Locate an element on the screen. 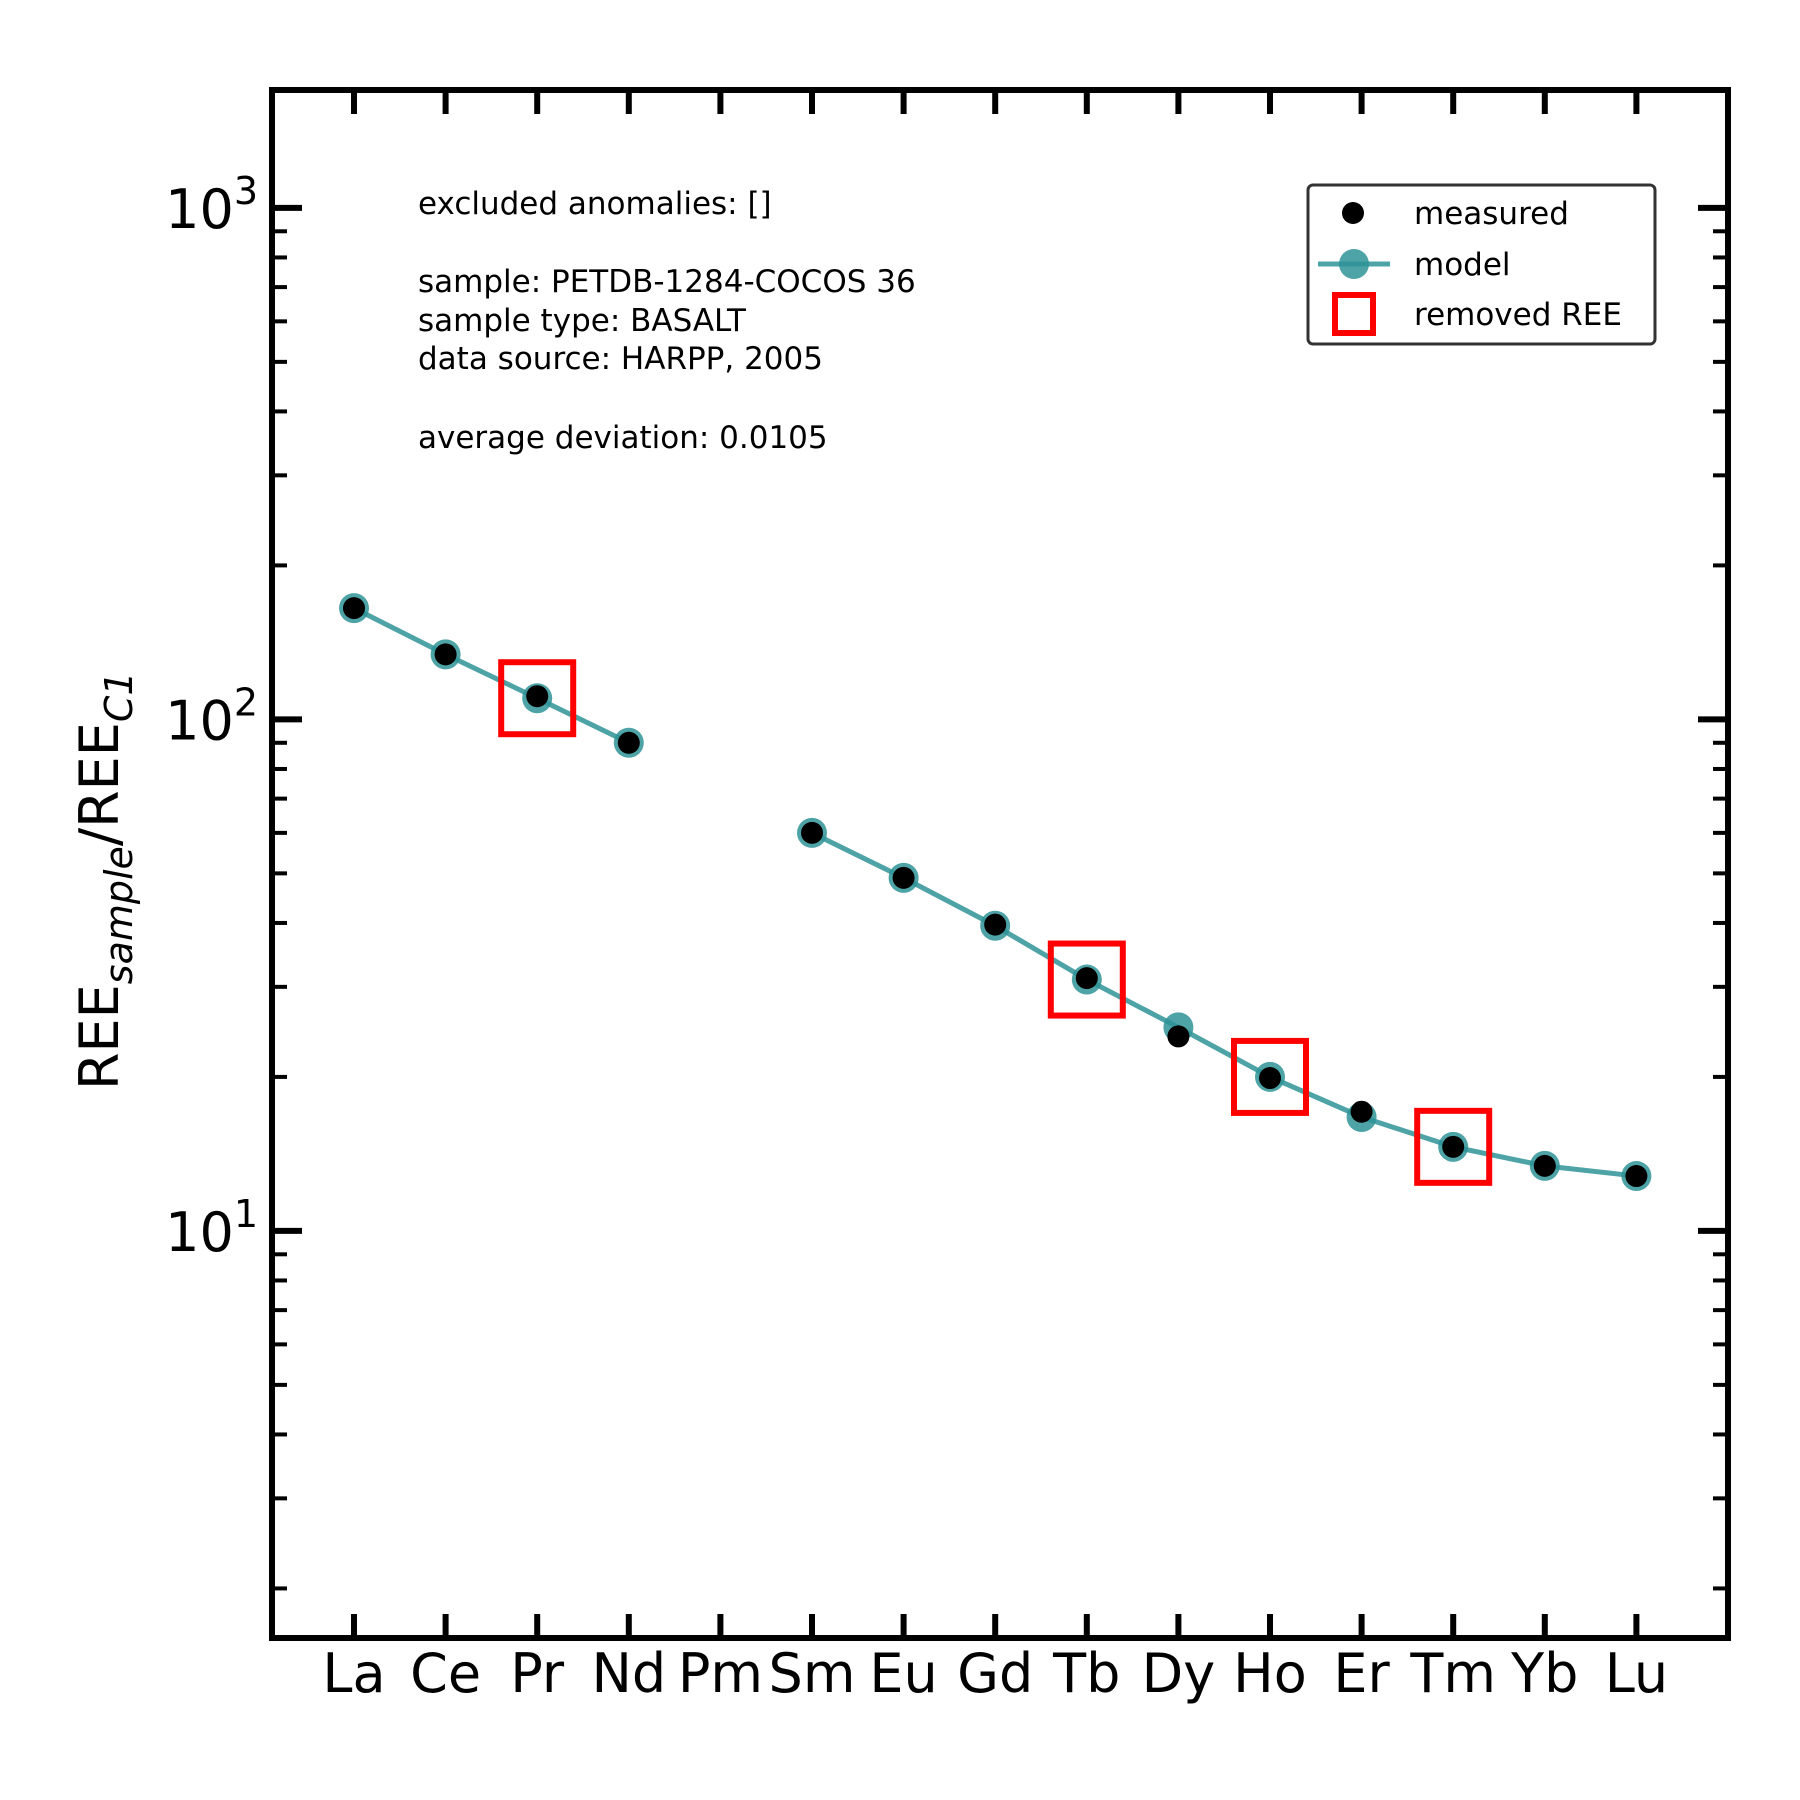  x-tick-label: Yb is located at coordinates (1544, 1673).